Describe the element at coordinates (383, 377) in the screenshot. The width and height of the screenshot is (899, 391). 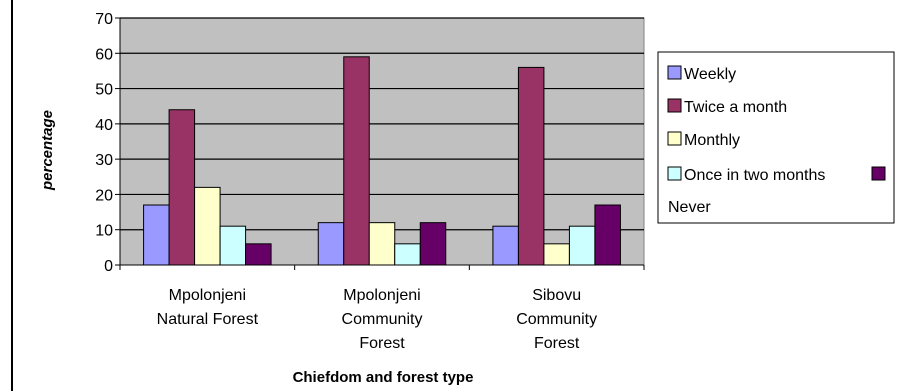
I see `x-axis-title: Chiefdom and forest type` at that location.